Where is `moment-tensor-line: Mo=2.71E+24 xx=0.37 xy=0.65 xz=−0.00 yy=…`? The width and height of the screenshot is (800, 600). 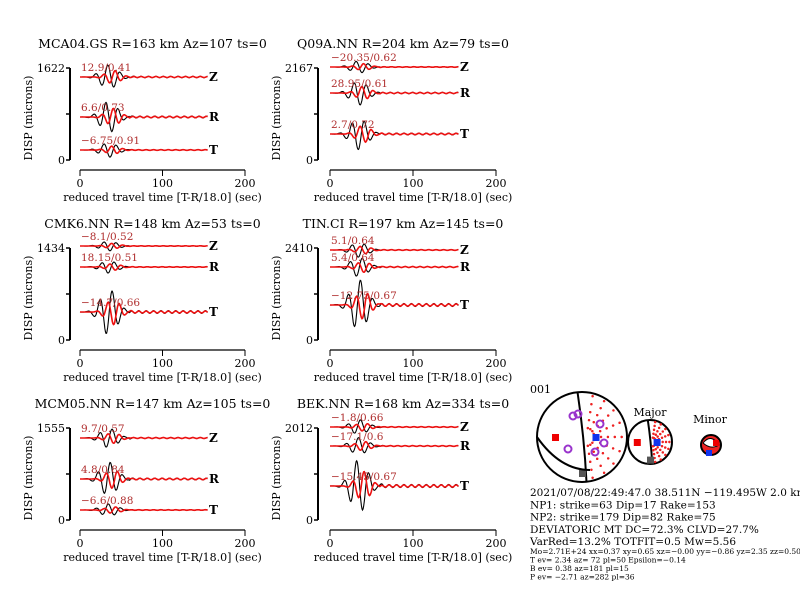
moment-tensor-line: Mo=2.71E+24 xx=0.37 xy=0.65 xz=−0.00 yy=… is located at coordinates (665, 551).